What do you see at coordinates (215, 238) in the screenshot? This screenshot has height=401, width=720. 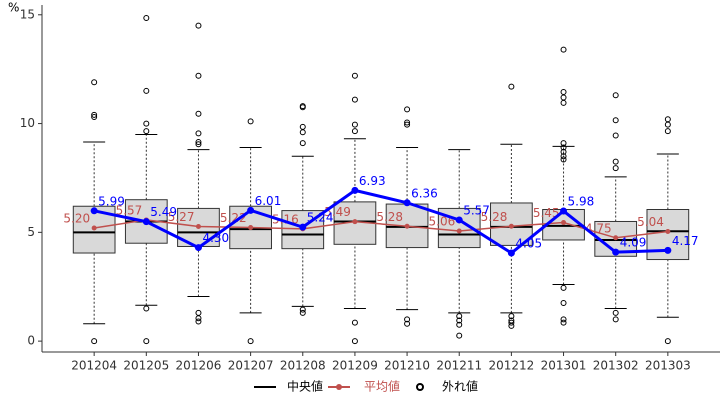 I see `data-label: 4.30` at bounding box center [215, 238].